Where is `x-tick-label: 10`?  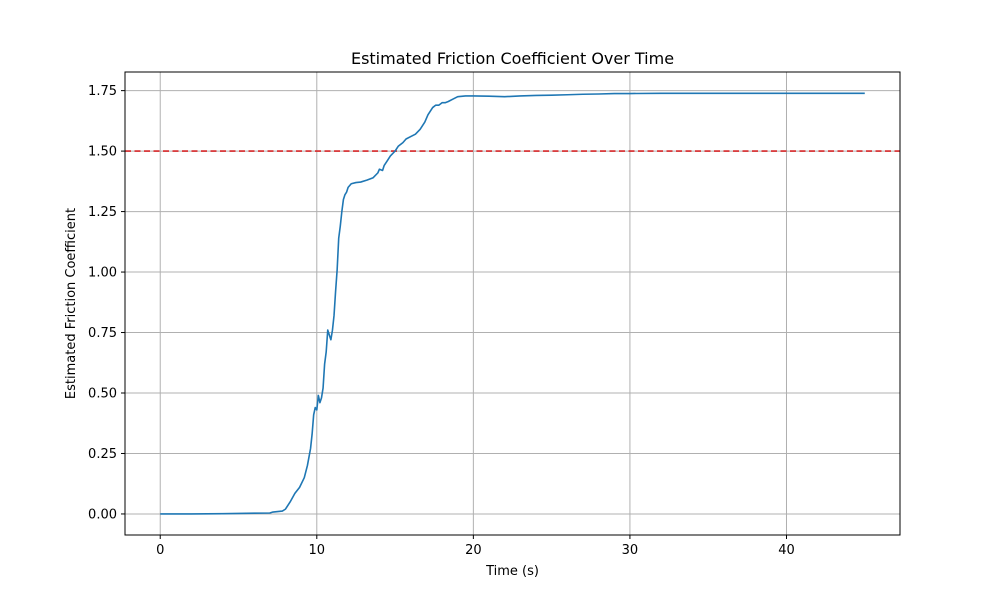 x-tick-label: 10 is located at coordinates (317, 550).